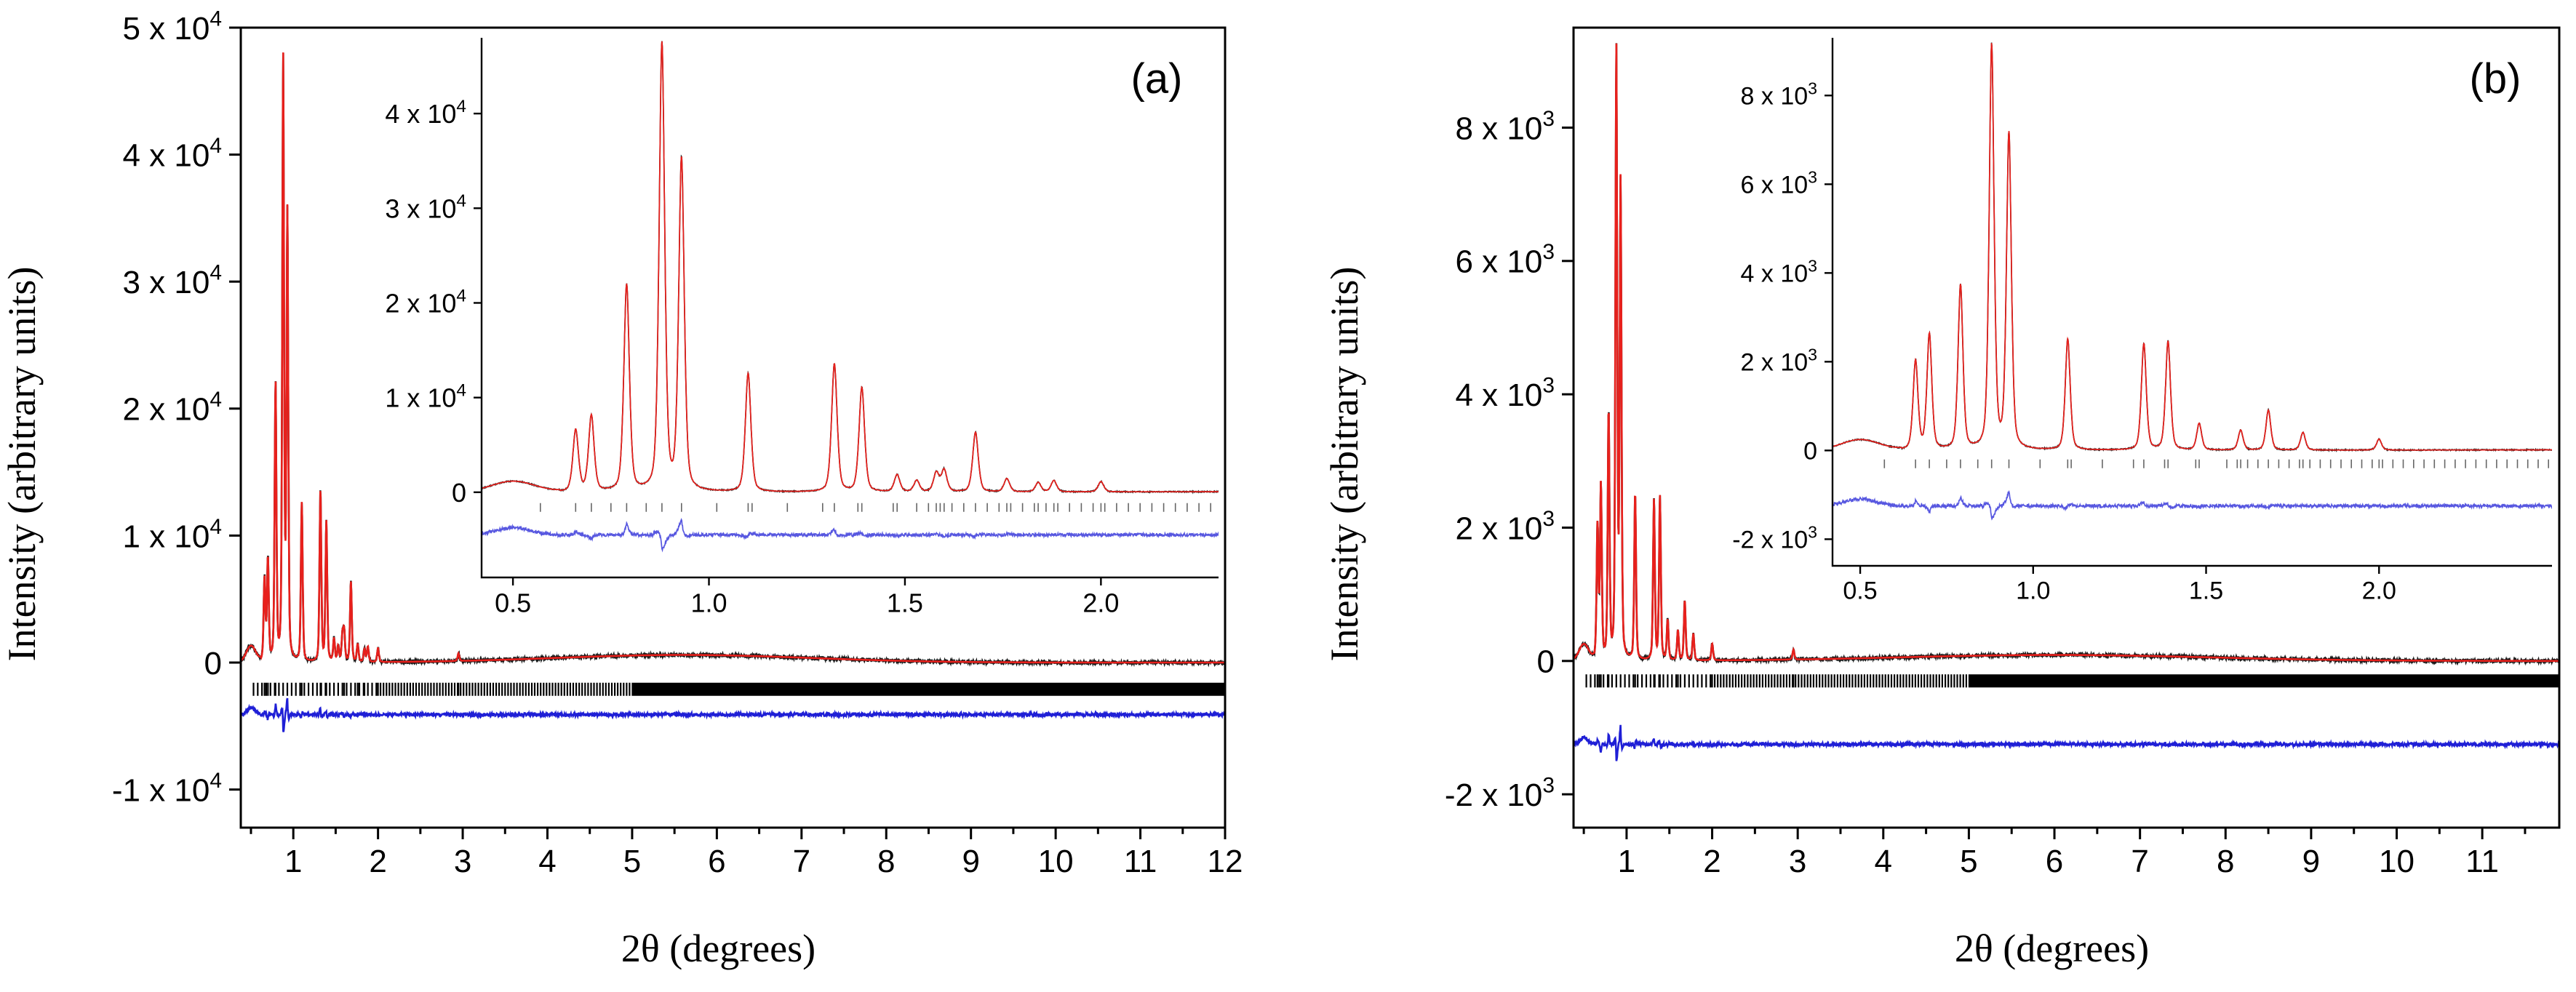  I want to click on panel-a-main-plot-x-tick-label: 11, so click(1140, 861).